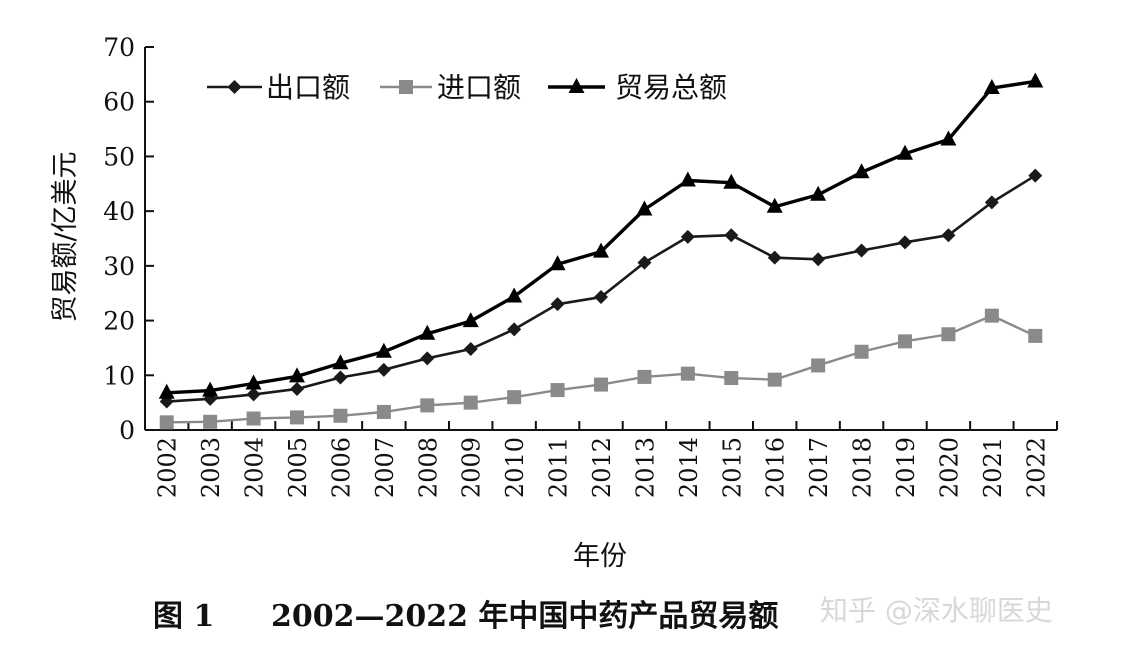 This screenshot has height=660, width=1124. Describe the element at coordinates (1036, 467) in the screenshot. I see `x-tick-label: 2022` at that location.